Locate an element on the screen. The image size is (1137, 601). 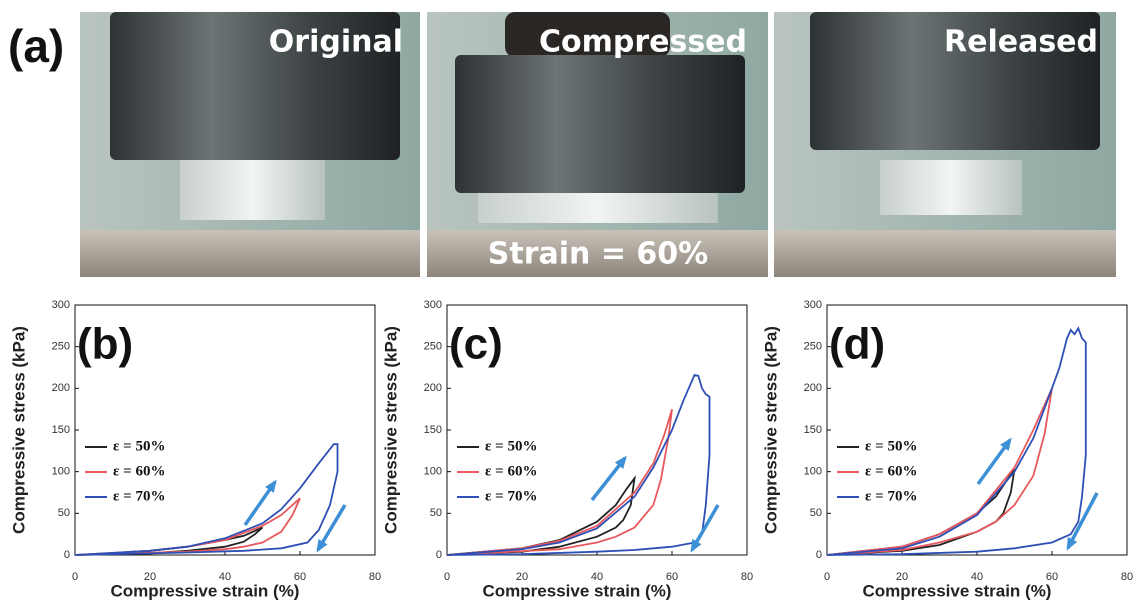
arrow is located at coordinates (1082, 520).